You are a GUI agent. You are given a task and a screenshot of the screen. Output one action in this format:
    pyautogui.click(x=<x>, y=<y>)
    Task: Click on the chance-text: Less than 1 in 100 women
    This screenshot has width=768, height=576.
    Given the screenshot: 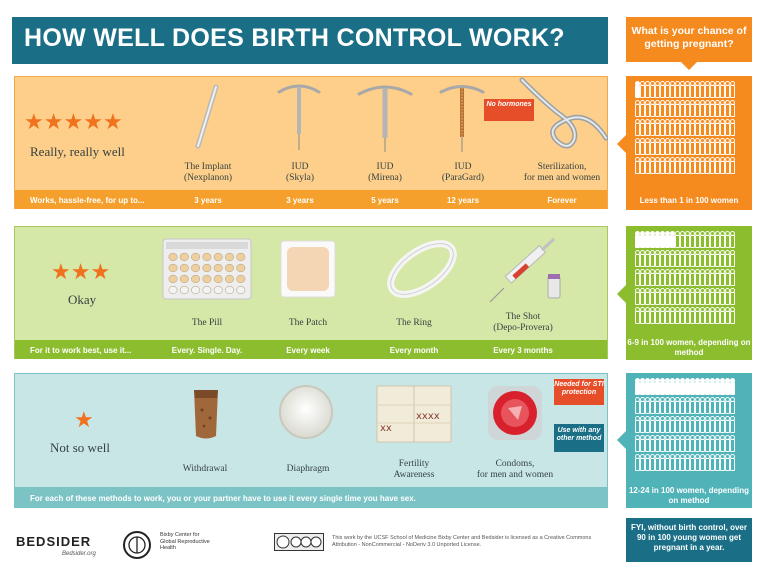 What is the action you would take?
    pyautogui.click(x=689, y=200)
    